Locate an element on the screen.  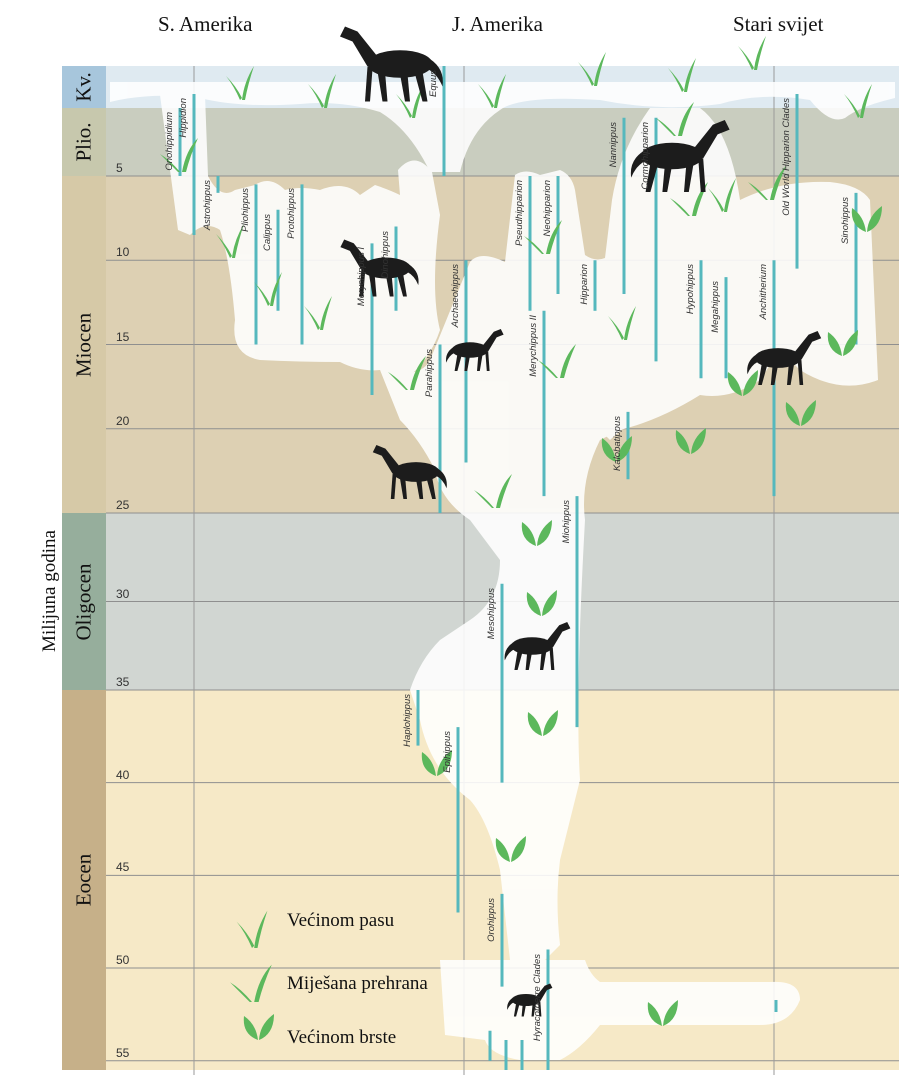
legend-grazing-label: Većinom pasu is located at coordinates (341, 920).